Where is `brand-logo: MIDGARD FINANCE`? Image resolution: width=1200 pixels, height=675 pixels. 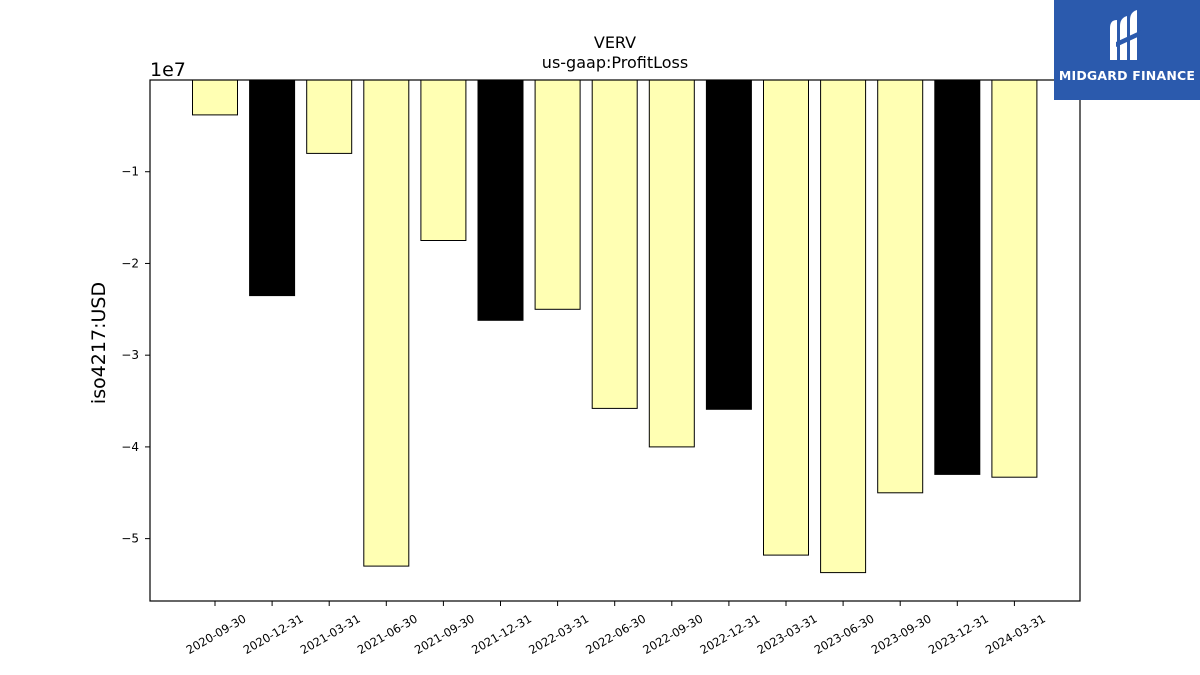 brand-logo: MIDGARD FINANCE is located at coordinates (1127, 50).